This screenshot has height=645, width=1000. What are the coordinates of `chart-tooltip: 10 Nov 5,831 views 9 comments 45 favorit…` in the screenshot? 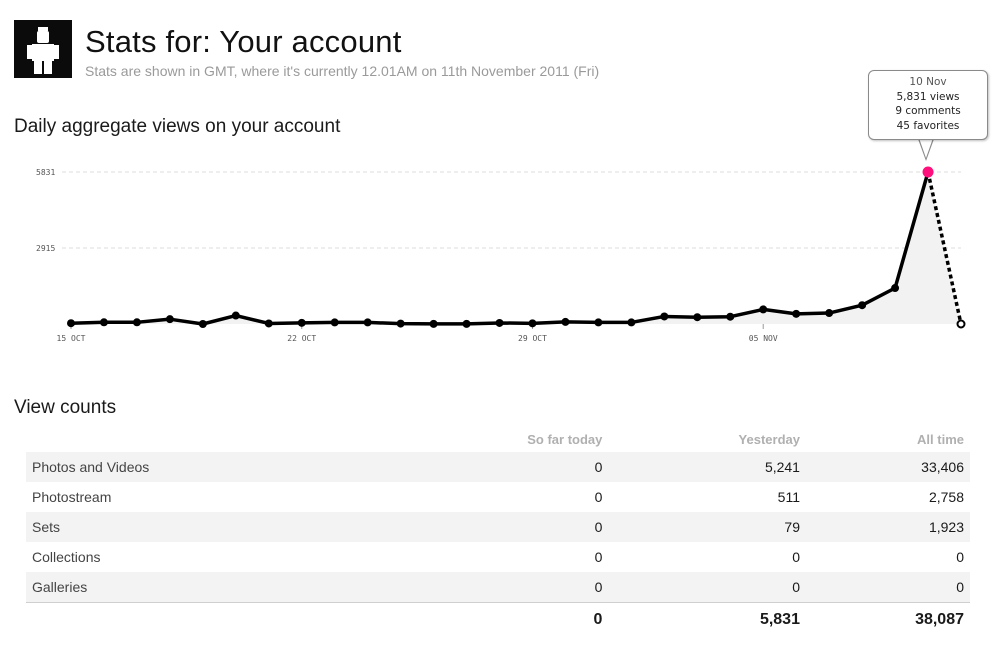 It's located at (928, 105).